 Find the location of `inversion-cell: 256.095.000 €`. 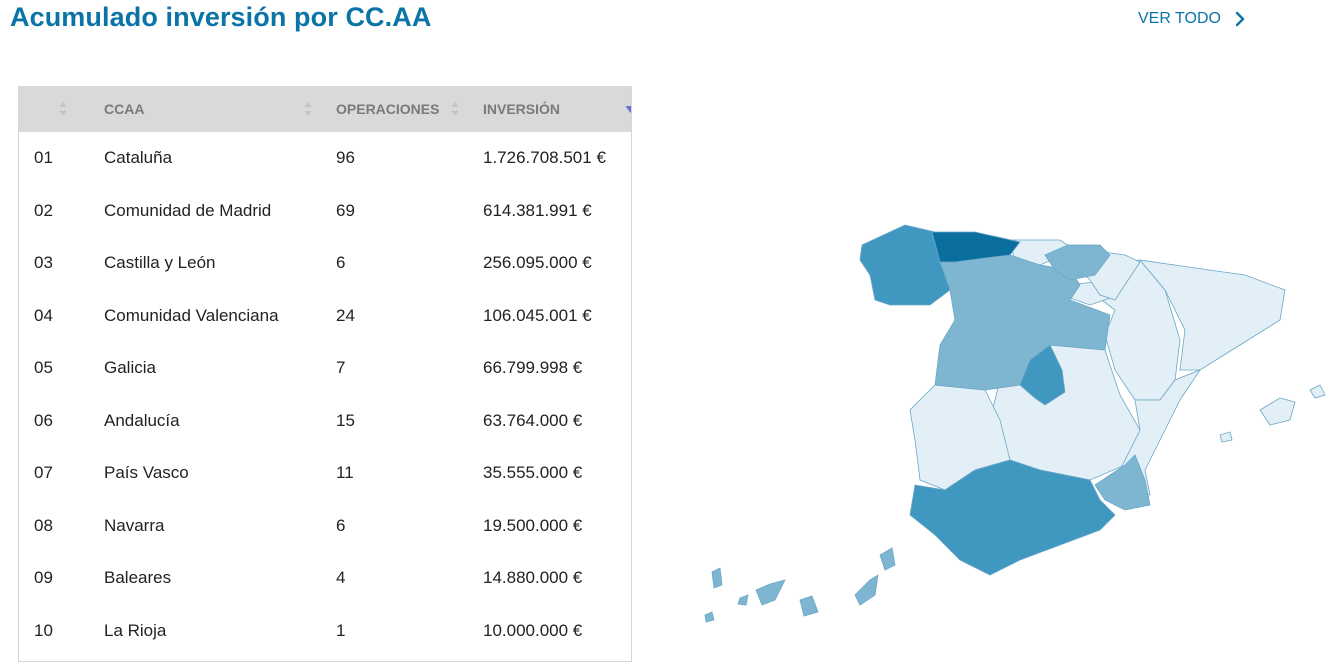

inversion-cell: 256.095.000 € is located at coordinates (537, 263).